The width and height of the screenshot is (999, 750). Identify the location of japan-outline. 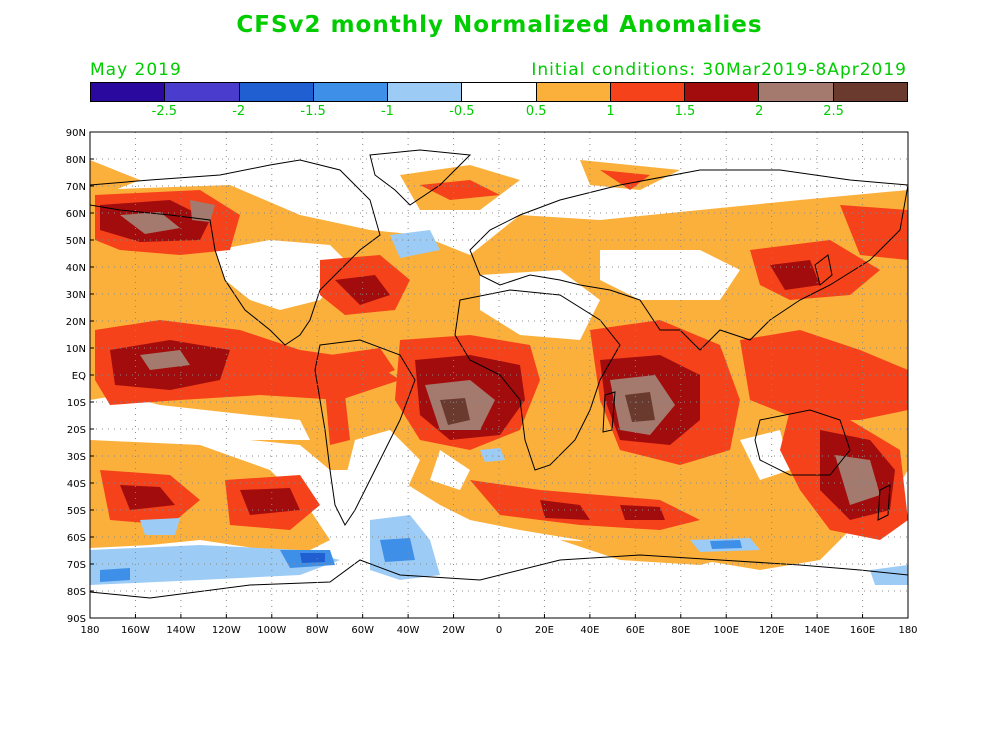
(823, 270).